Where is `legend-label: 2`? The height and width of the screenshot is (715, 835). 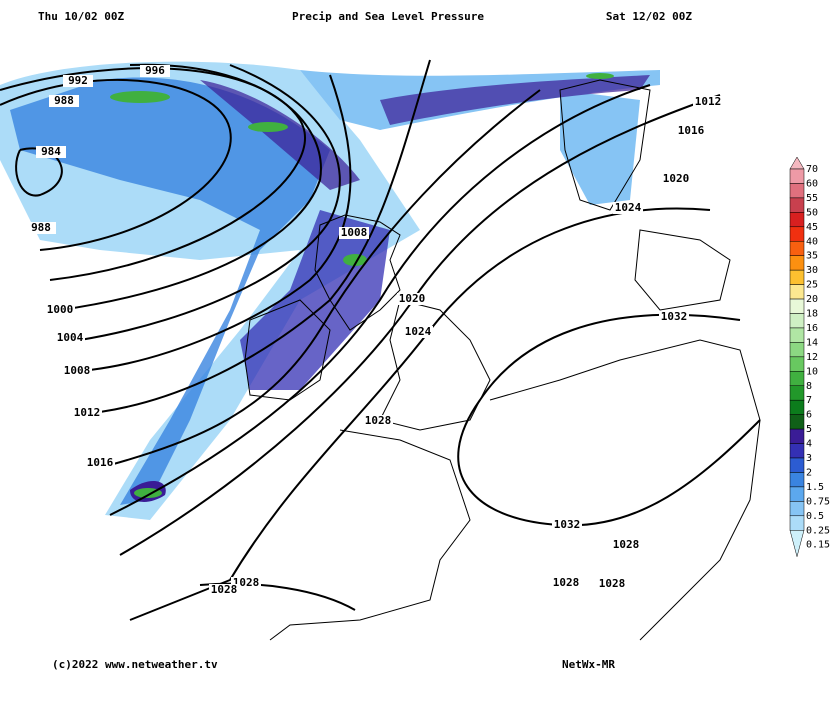
legend-label: 2 is located at coordinates (809, 472).